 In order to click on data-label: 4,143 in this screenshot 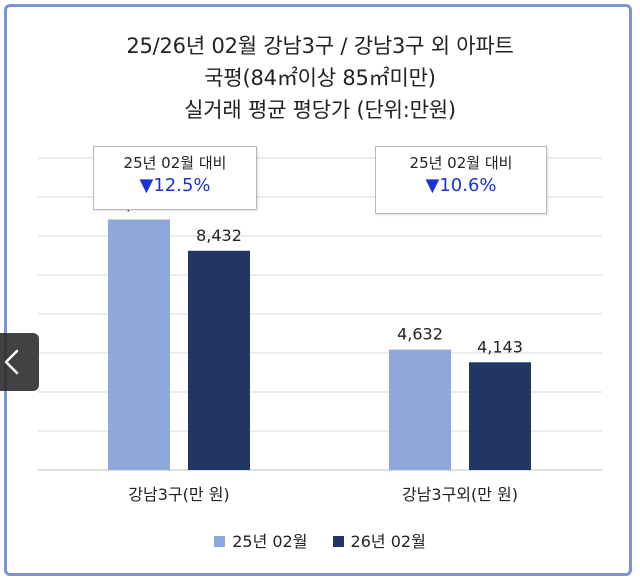, I will do `click(500, 346)`.